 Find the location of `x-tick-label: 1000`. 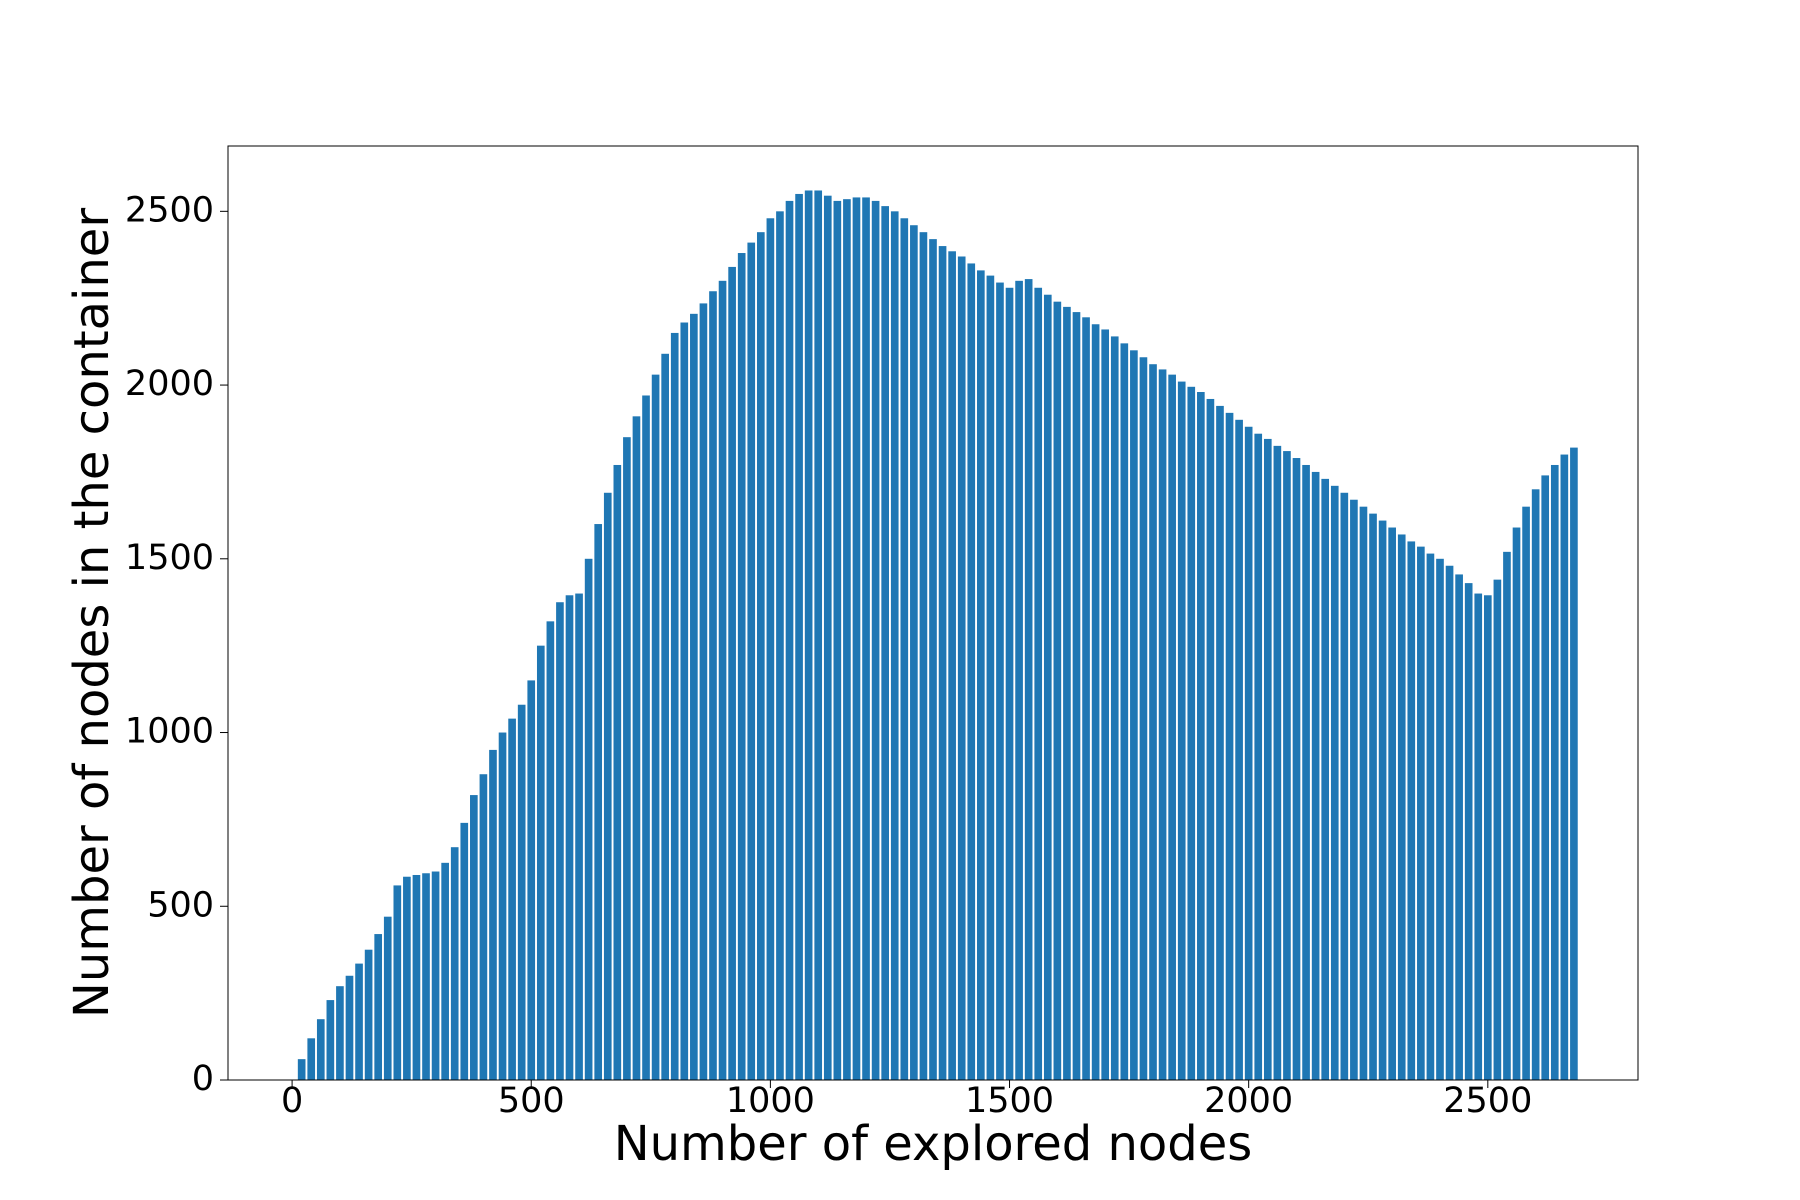

x-tick-label: 1000 is located at coordinates (770, 1101).